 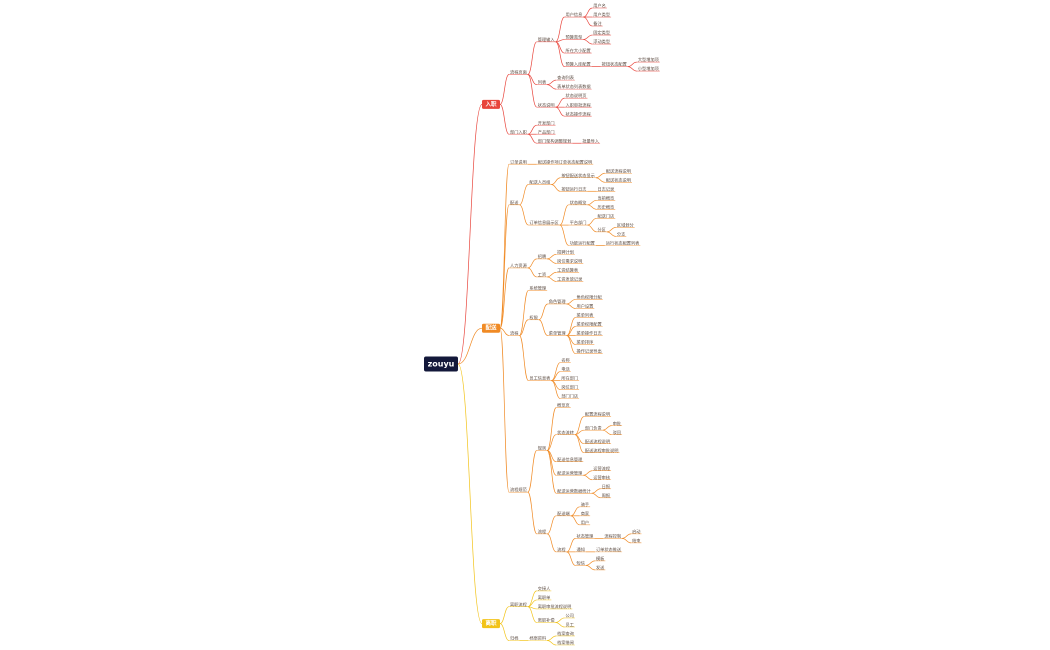 I want to click on topic-label: 配送, so click(x=514, y=202).